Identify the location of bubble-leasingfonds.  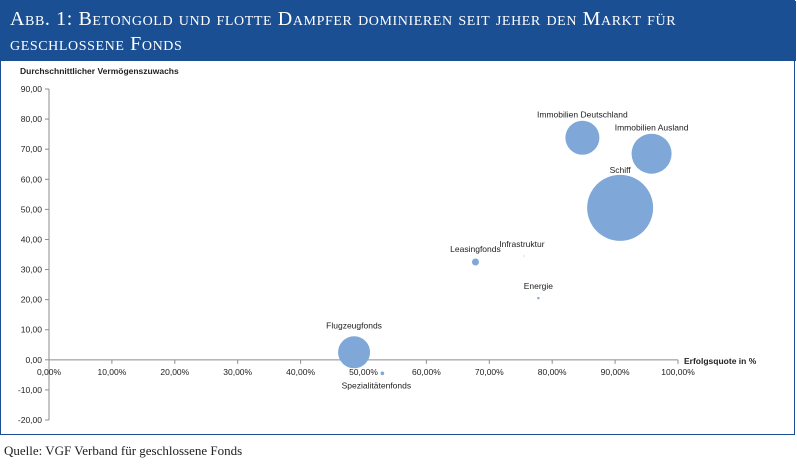
(475, 262).